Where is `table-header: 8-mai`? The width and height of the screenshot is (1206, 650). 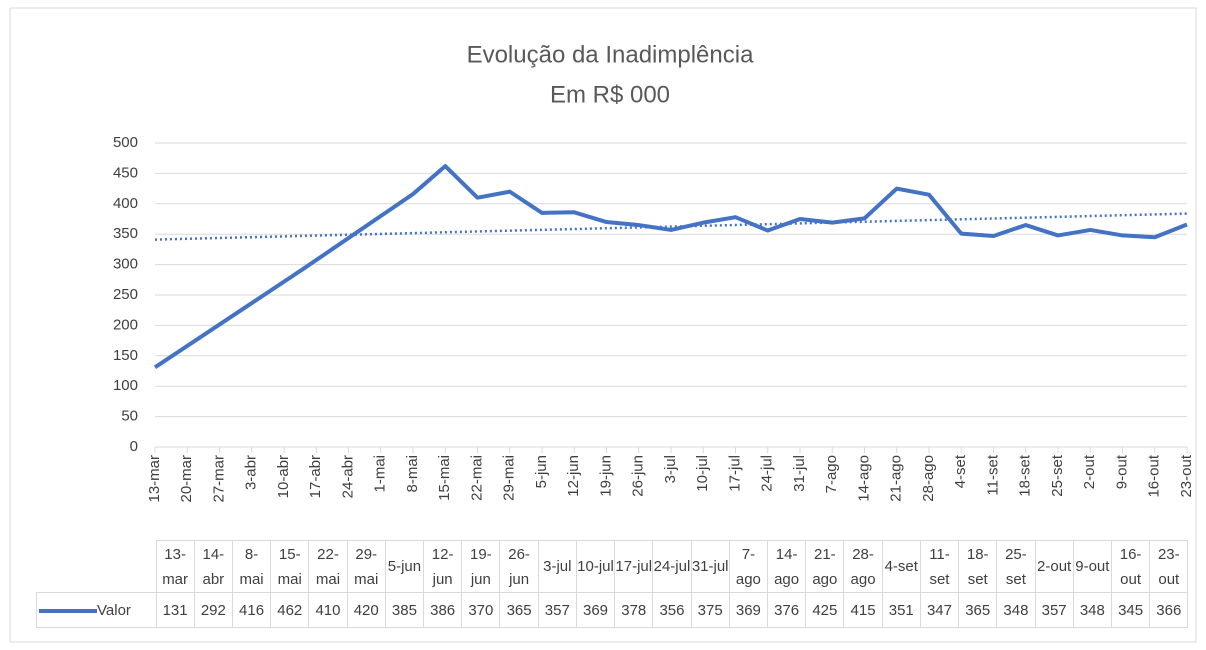
table-header: 8-mai is located at coordinates (251, 566).